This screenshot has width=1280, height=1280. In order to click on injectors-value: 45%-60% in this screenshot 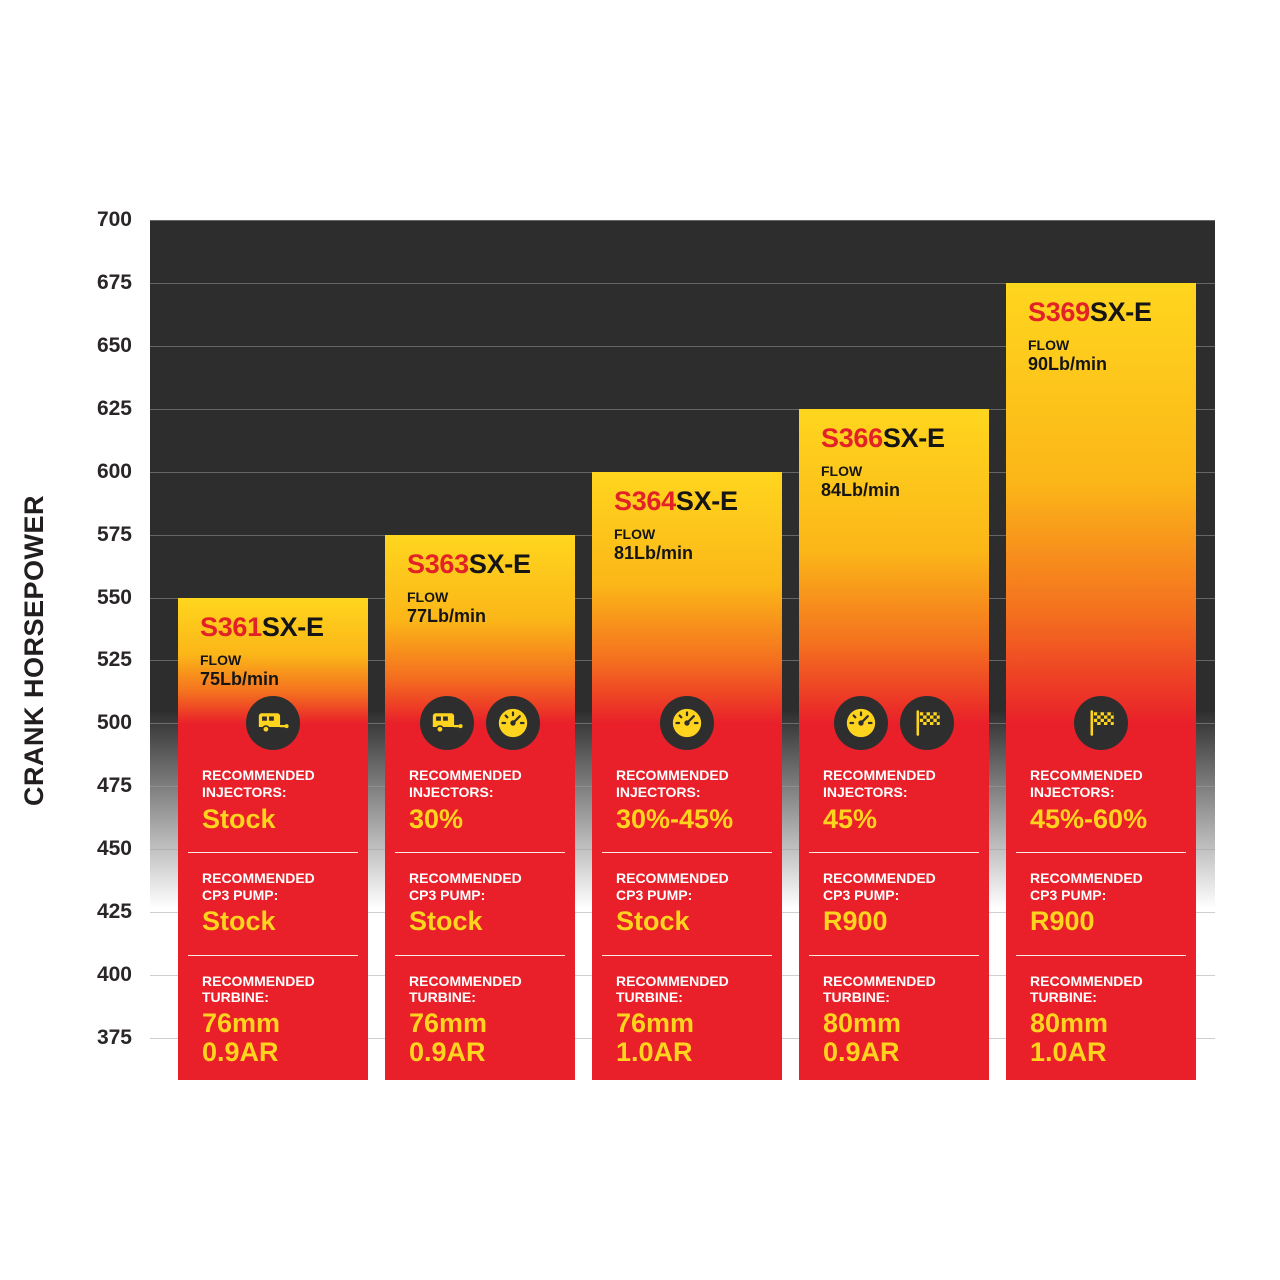, I will do `click(1089, 818)`.